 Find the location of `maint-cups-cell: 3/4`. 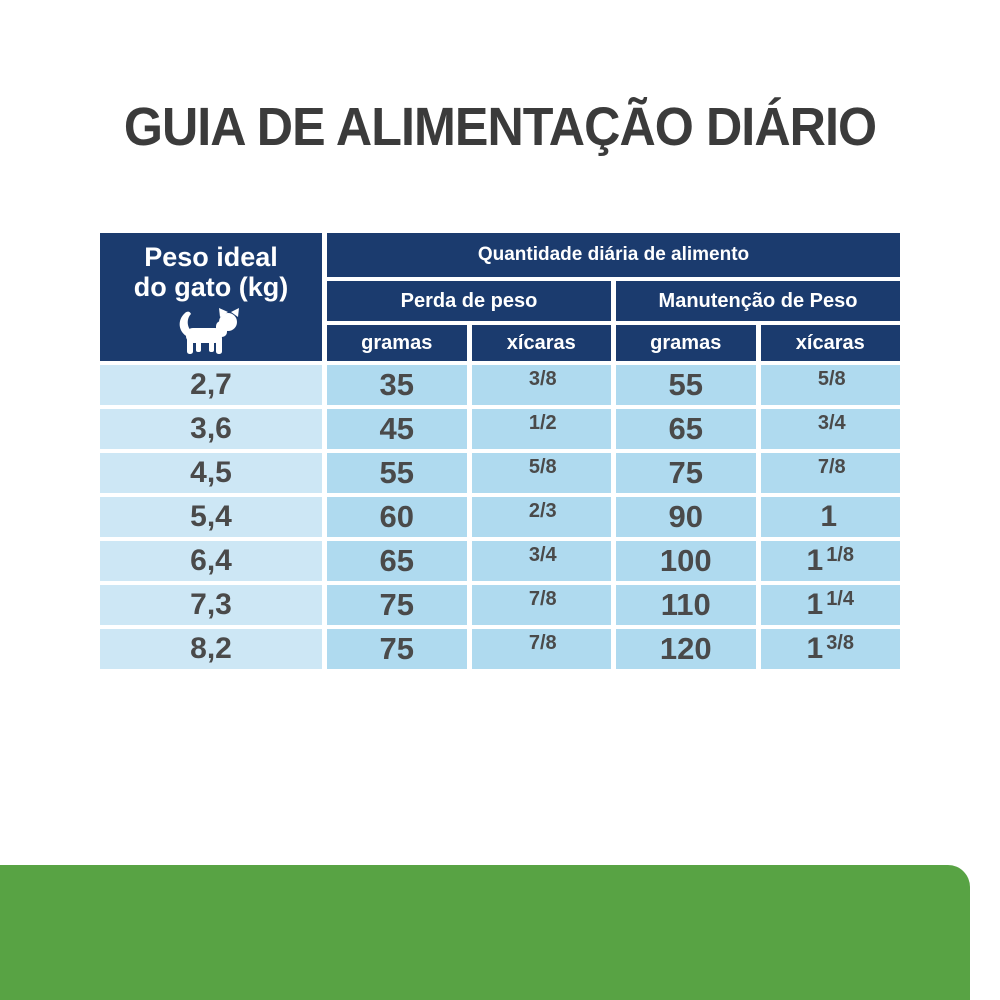

maint-cups-cell: 3/4 is located at coordinates (830, 429).